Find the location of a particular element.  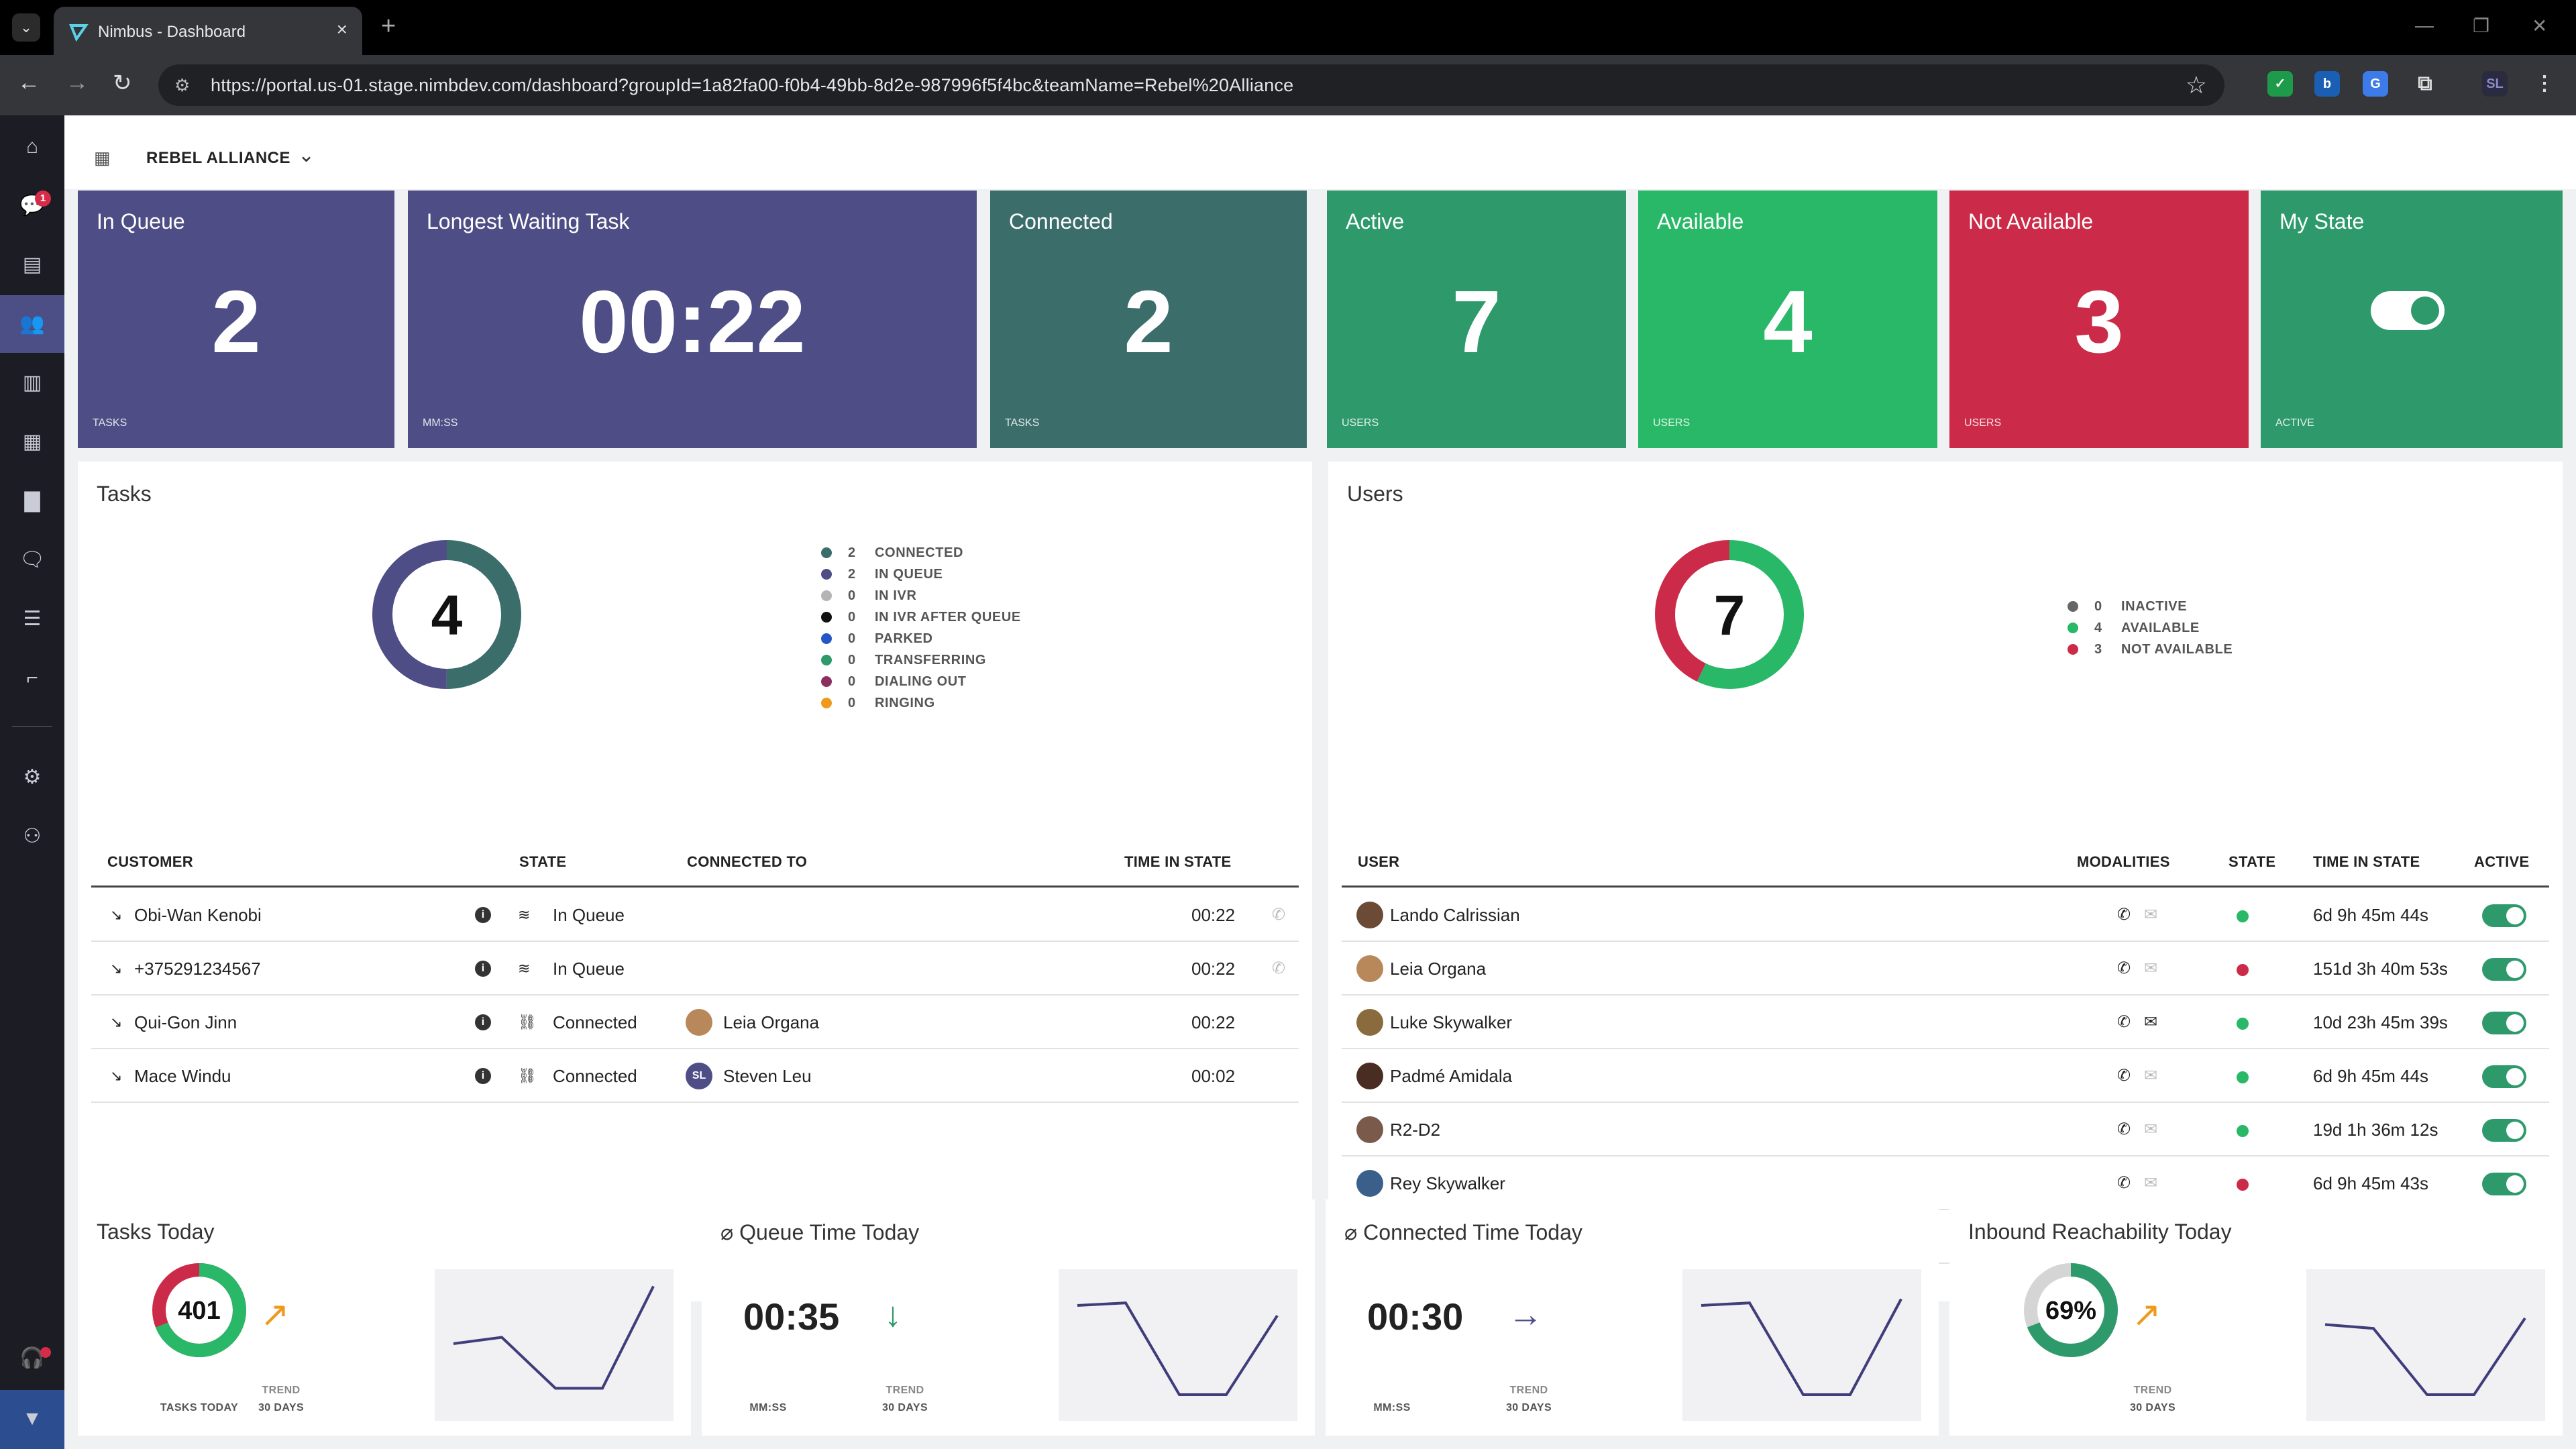

minimize-icon: — is located at coordinates (2424, 25).